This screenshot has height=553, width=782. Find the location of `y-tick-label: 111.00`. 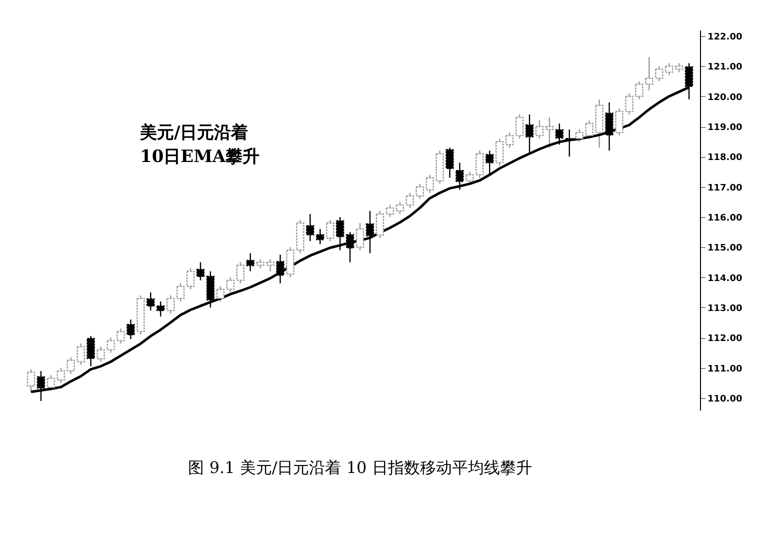

y-tick-label: 111.00 is located at coordinates (725, 369).